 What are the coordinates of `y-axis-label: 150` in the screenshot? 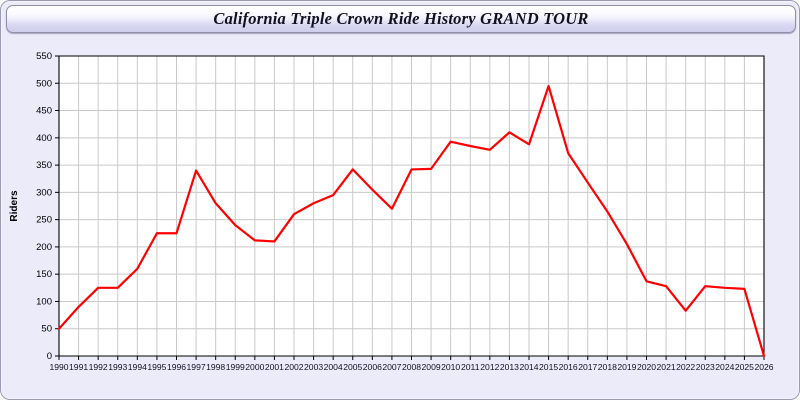 It's located at (44, 274).